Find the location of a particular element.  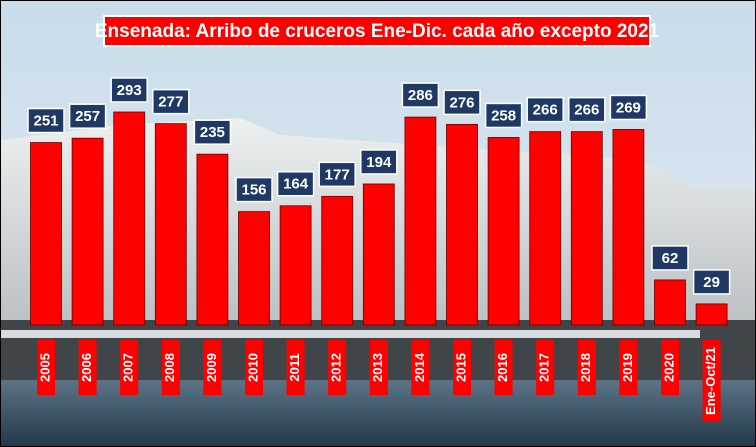

value-label: 194 is located at coordinates (379, 162).